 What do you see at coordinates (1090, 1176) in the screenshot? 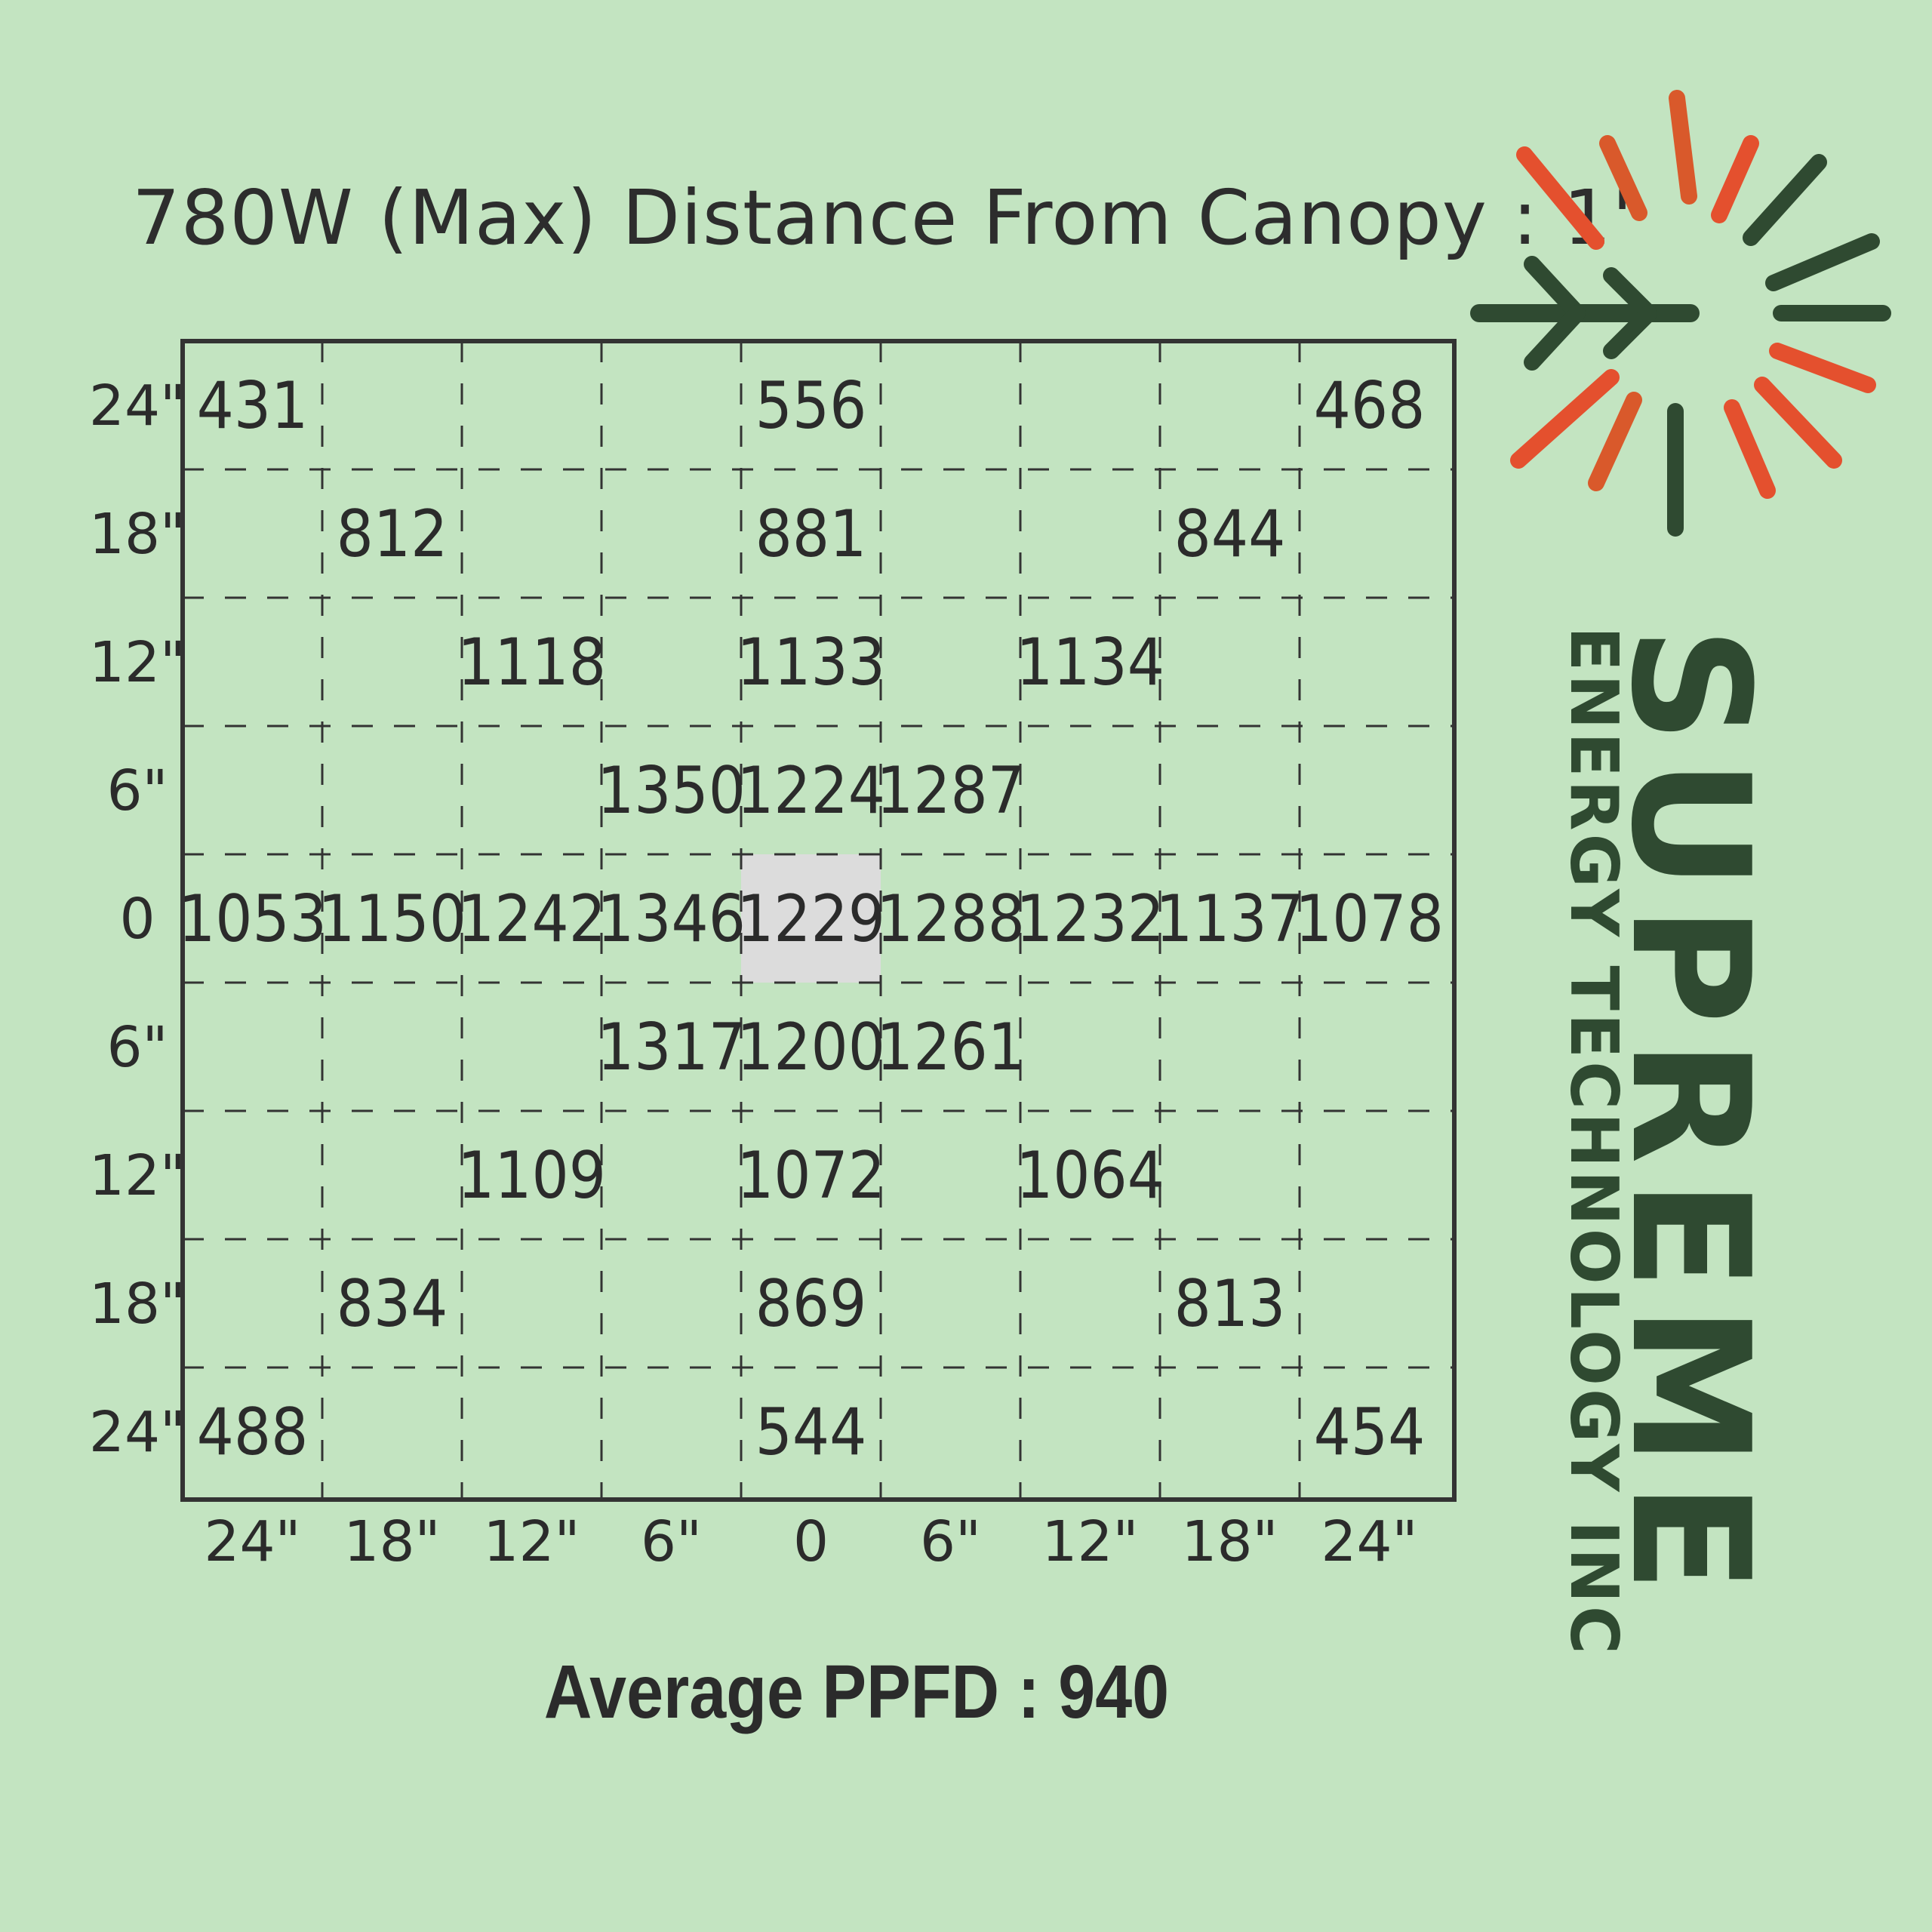
I see `ppfd-value: 1064` at bounding box center [1090, 1176].